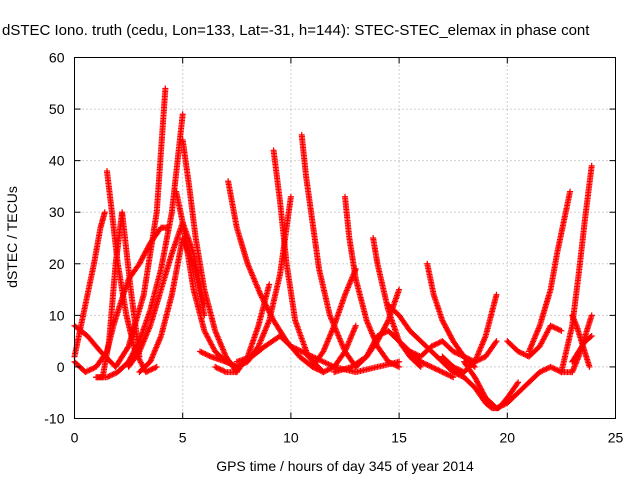 The width and height of the screenshot is (640, 480). I want to click on series-sat-h, so click(209, 256).